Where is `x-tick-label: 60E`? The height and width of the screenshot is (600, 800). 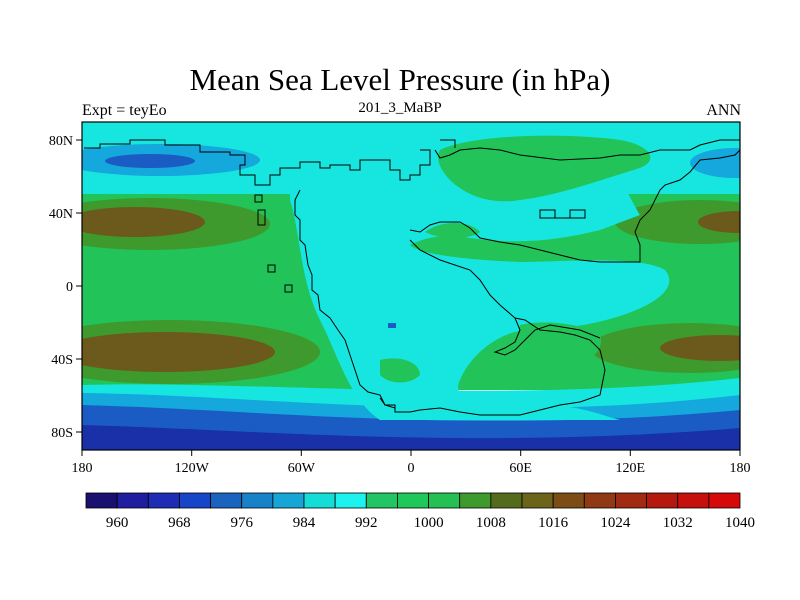
x-tick-label: 60E is located at coordinates (520, 468).